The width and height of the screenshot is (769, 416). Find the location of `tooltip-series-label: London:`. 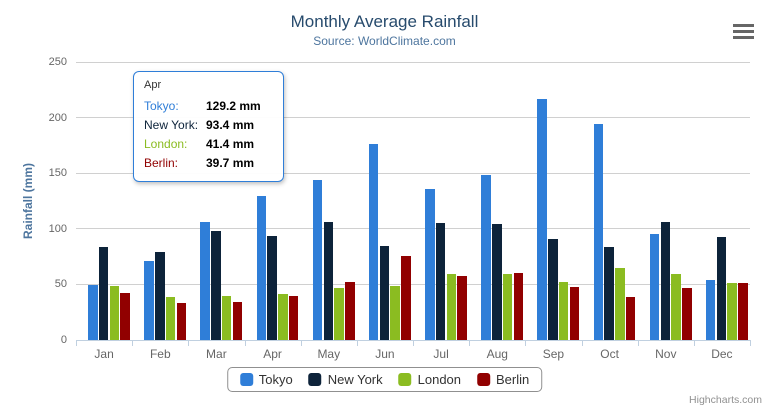

tooltip-series-label: London: is located at coordinates (166, 144).